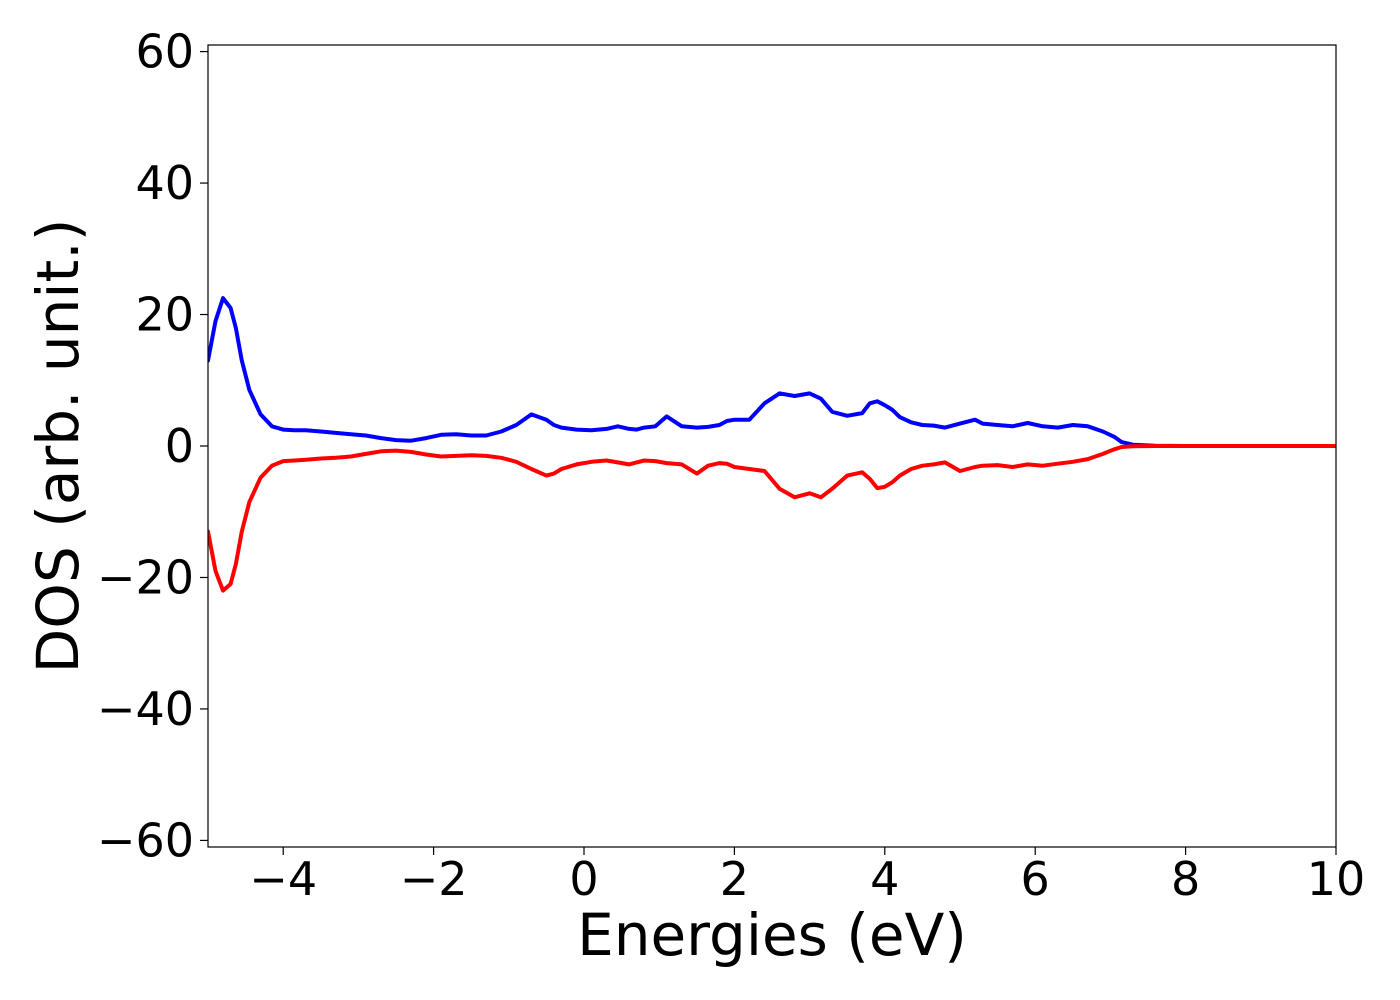  Describe the element at coordinates (434, 879) in the screenshot. I see `x-tick-label: −2` at that location.